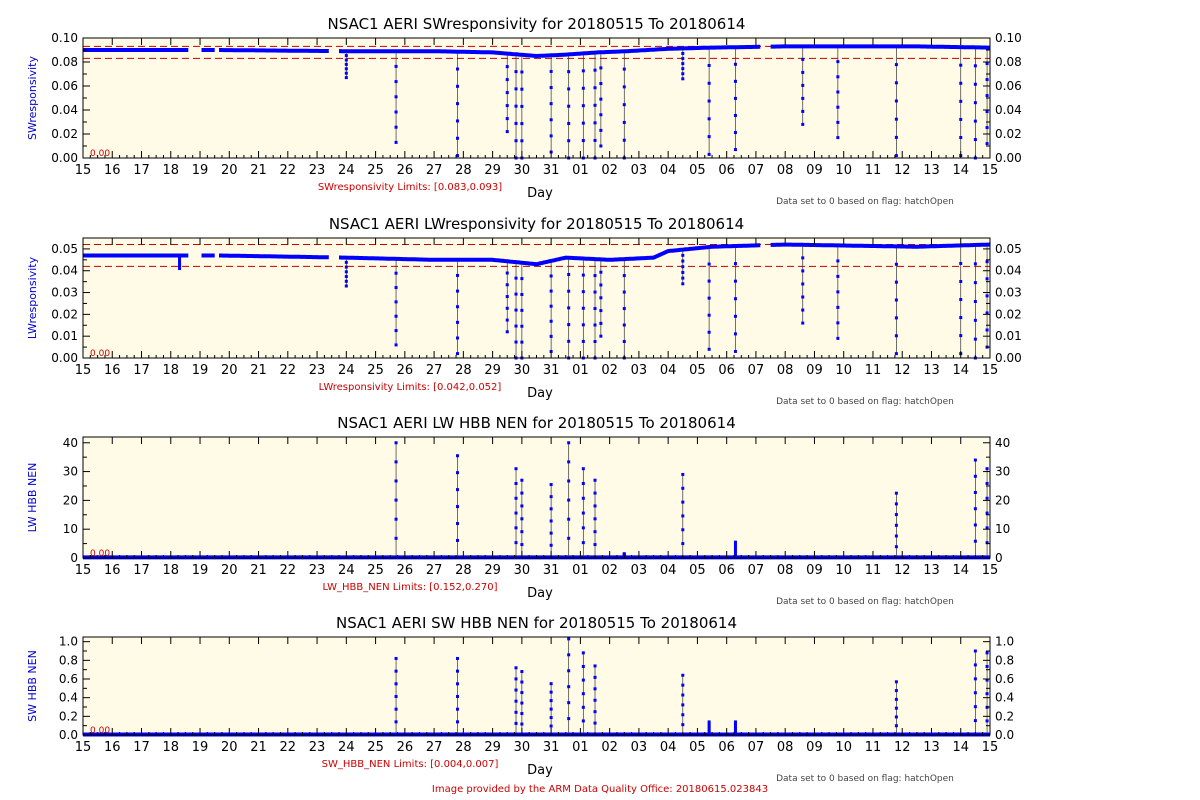 The height and width of the screenshot is (800, 1200). What do you see at coordinates (68, 735) in the screenshot?
I see `y-tick-label-left: 0.0` at bounding box center [68, 735].